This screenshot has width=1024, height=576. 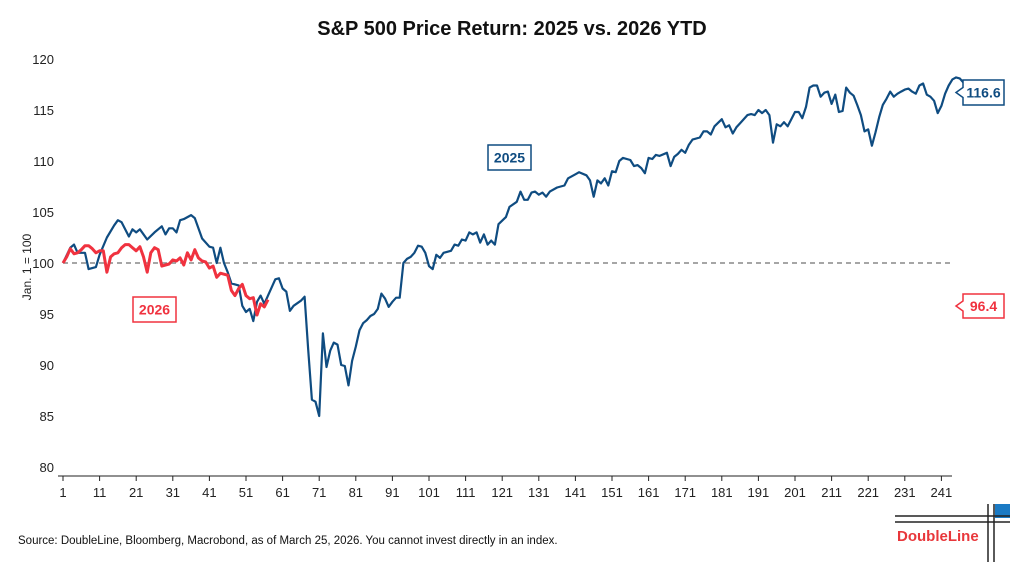 What do you see at coordinates (47, 314) in the screenshot?
I see `y-tick-label: 95` at bounding box center [47, 314].